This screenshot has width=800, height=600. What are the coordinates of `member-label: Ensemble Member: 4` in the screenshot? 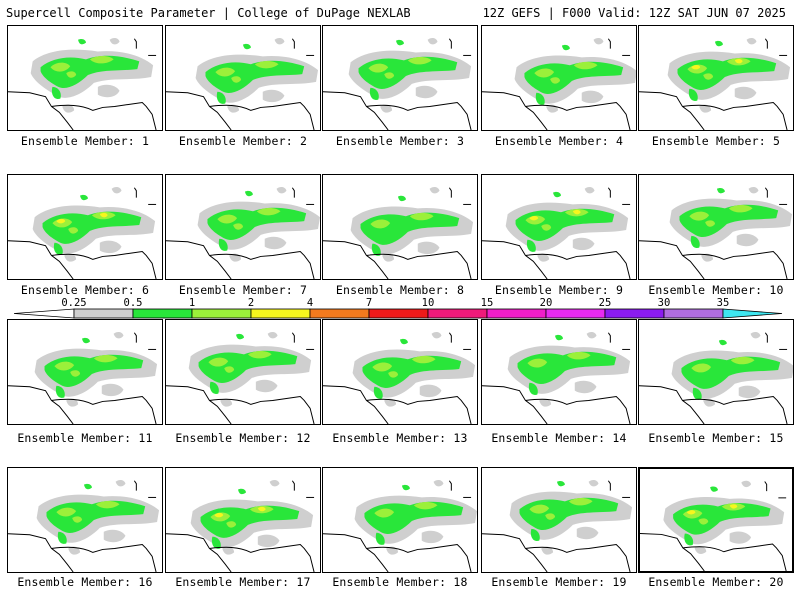 It's located at (559, 141).